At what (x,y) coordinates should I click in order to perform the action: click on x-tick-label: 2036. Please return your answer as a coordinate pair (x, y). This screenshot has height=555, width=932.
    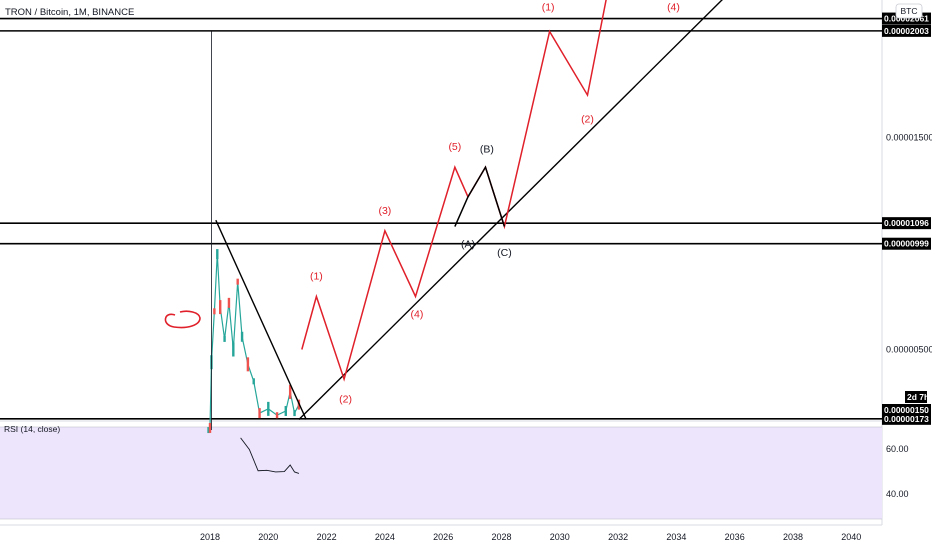
    Looking at the image, I should click on (735, 537).